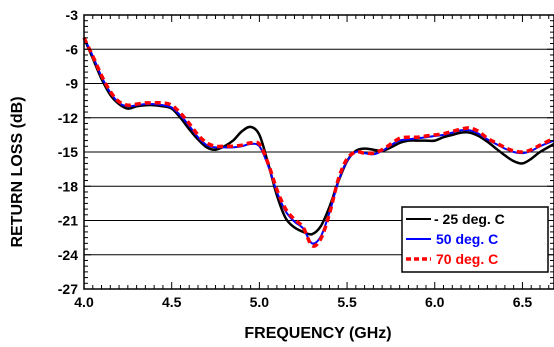 The height and width of the screenshot is (347, 554). Describe the element at coordinates (467, 259) in the screenshot. I see `legend-label-70c: 70 deg. C` at that location.